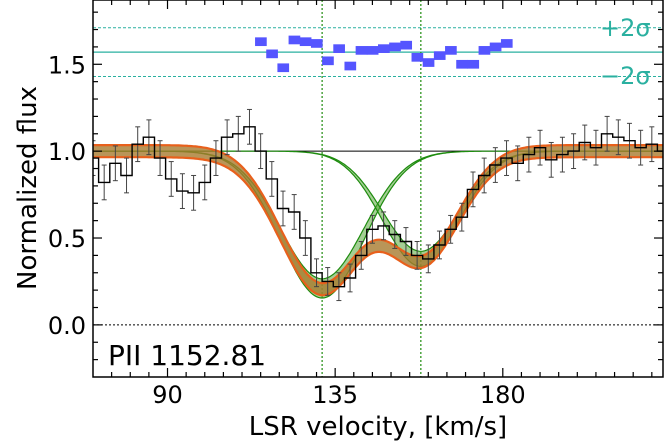  I want to click on sigma-plus-label: +2σ, so click(625, 28).